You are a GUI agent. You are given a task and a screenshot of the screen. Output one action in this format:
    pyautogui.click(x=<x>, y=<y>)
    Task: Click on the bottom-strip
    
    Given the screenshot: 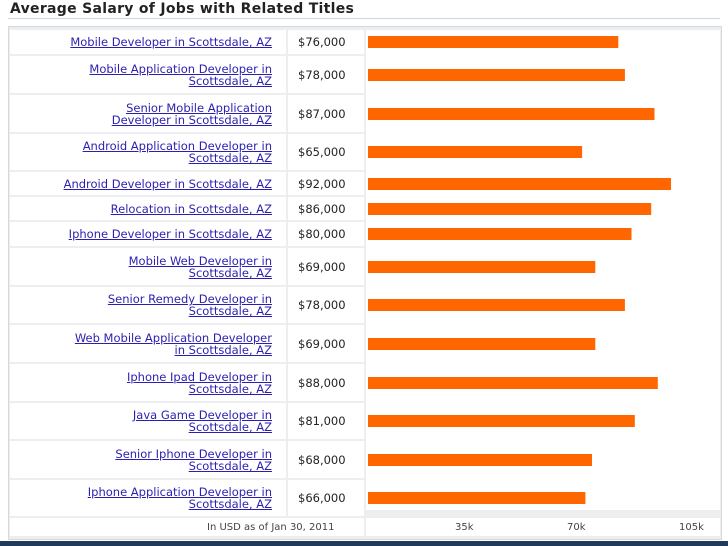 What is the action you would take?
    pyautogui.click(x=364, y=543)
    